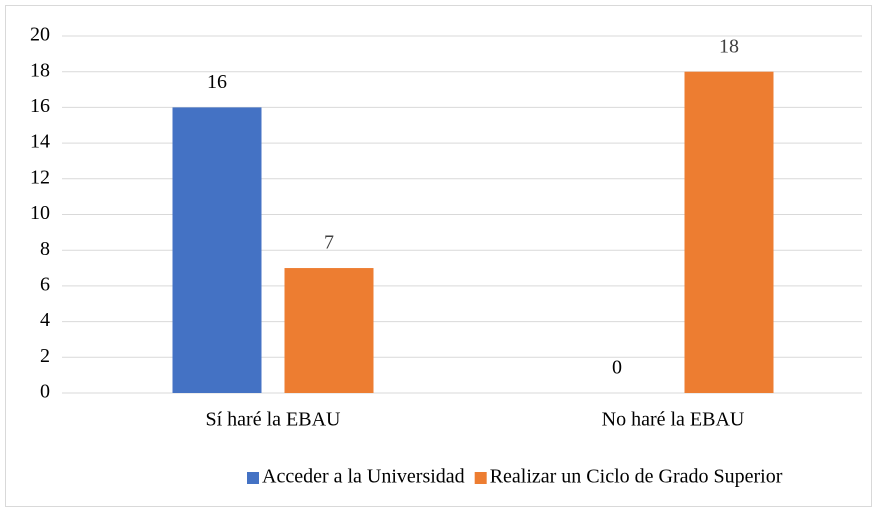 The height and width of the screenshot is (512, 877). What do you see at coordinates (673, 420) in the screenshot?
I see `x-tick-label: No haré la EBAU` at bounding box center [673, 420].